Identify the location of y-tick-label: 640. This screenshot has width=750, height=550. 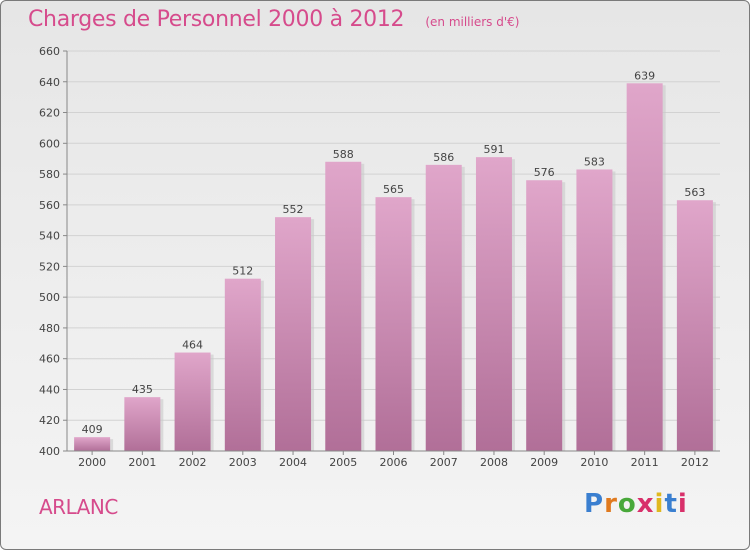
(49, 82).